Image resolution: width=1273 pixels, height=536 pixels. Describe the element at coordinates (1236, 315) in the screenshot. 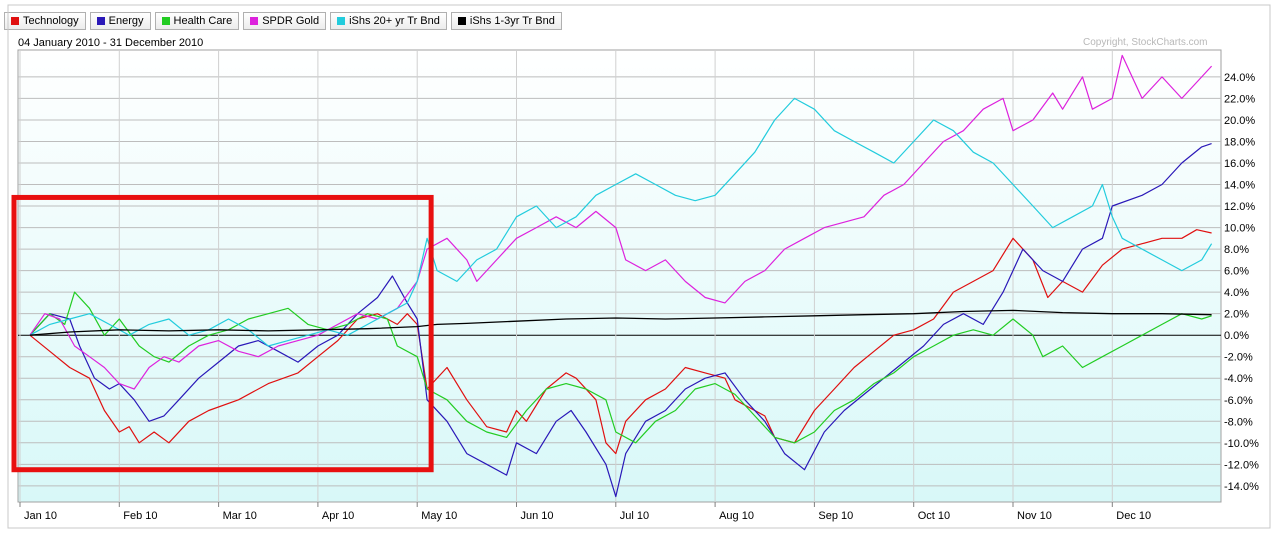

I see `y-tick-label: 2.0%` at that location.